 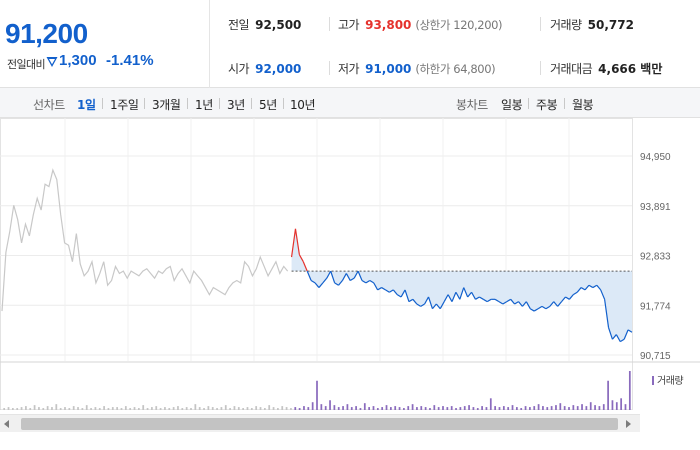 I want to click on period-tab-3y: 3년, so click(x=236, y=105).